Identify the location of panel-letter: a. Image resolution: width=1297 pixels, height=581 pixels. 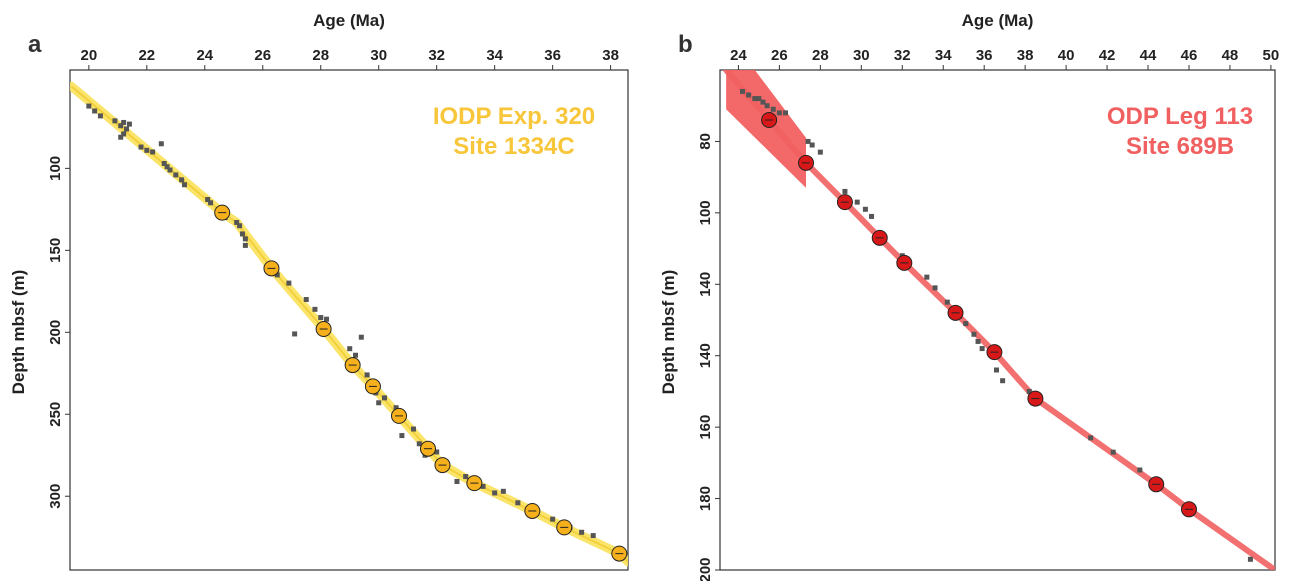
(35, 44).